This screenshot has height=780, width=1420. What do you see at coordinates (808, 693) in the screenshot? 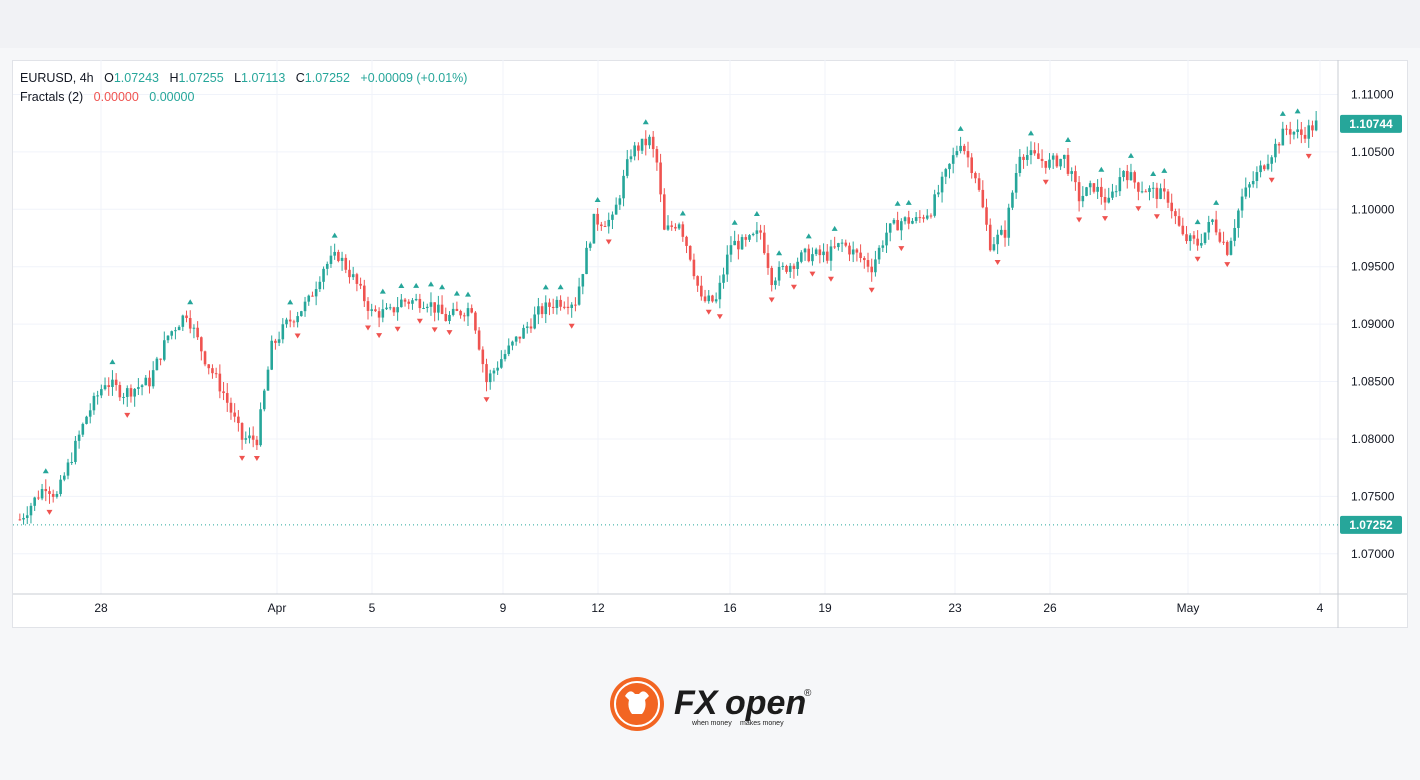
I see `logo-registered: ®` at bounding box center [808, 693].